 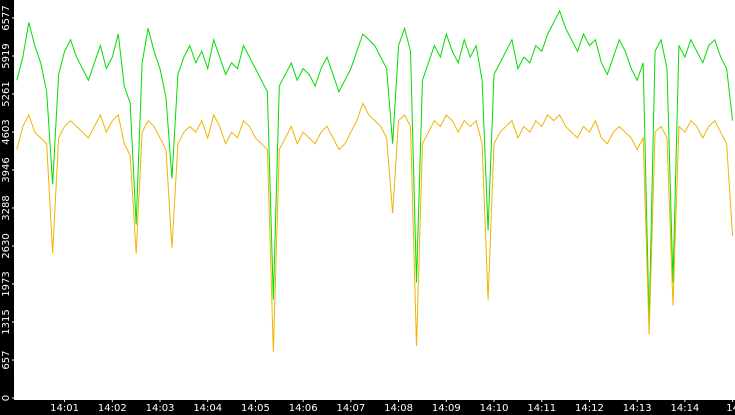 I want to click on x-tick-label: 14:11, so click(x=541, y=408).